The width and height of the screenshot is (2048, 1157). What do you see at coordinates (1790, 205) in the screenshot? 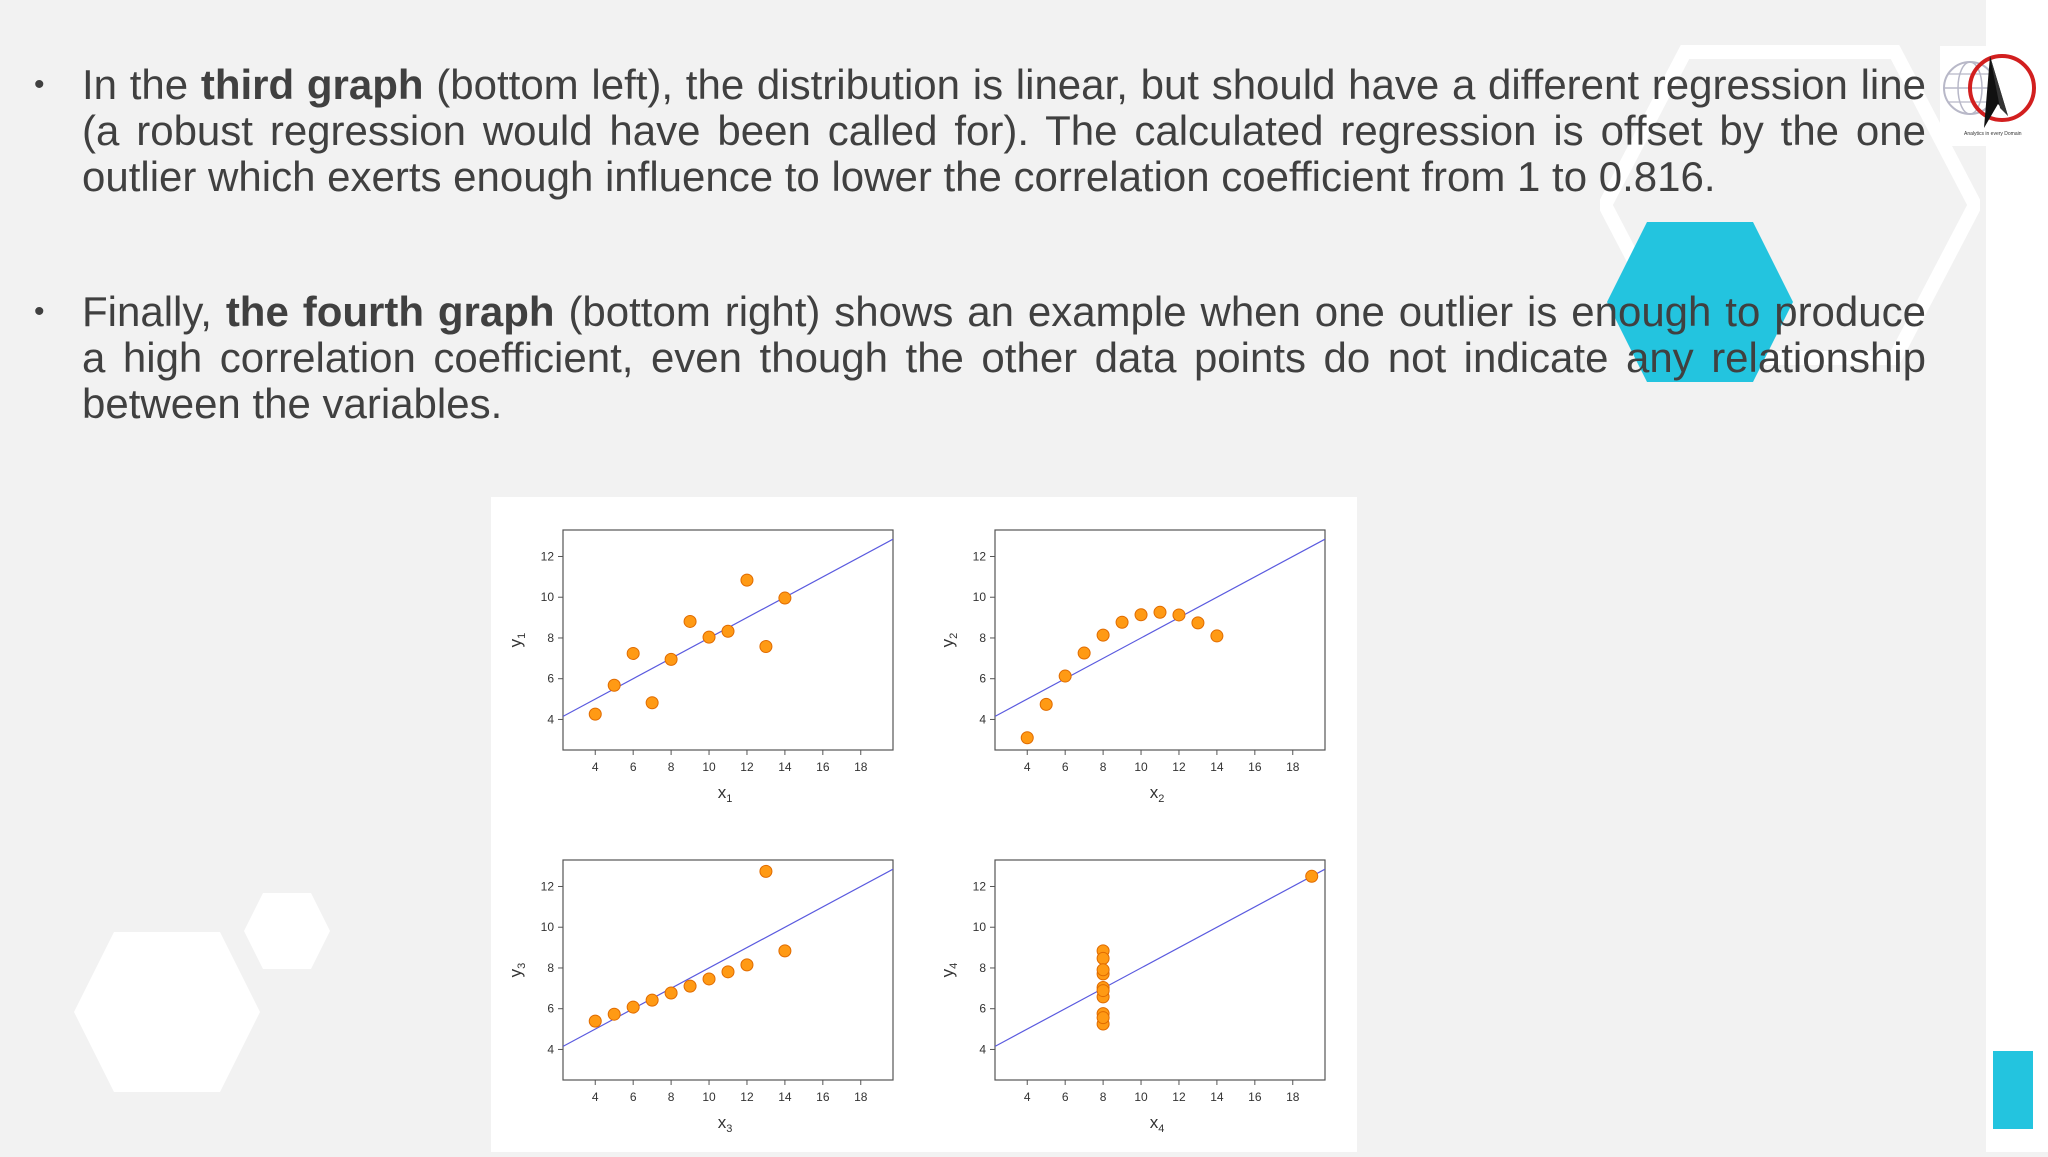
I see `hexagon-outline-decoration` at bounding box center [1790, 205].